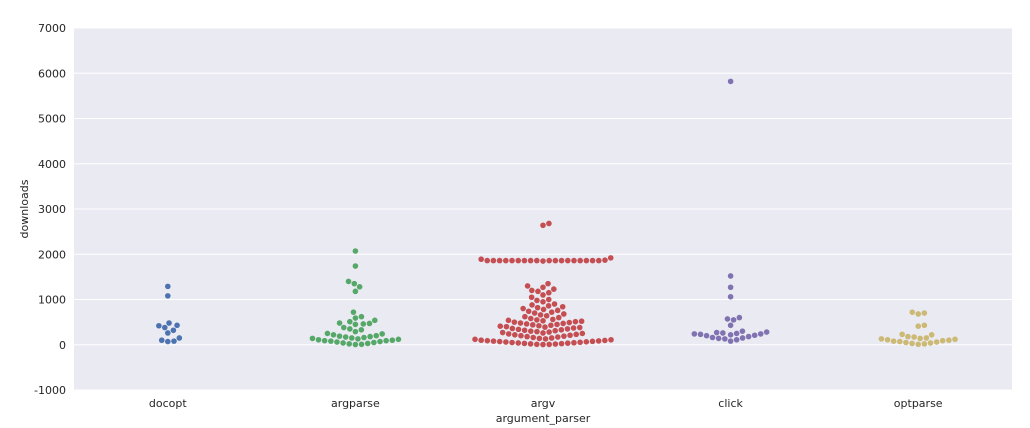 The height and width of the screenshot is (428, 1030). What do you see at coordinates (50, 390) in the screenshot?
I see `y-tick-label: -1000` at bounding box center [50, 390].